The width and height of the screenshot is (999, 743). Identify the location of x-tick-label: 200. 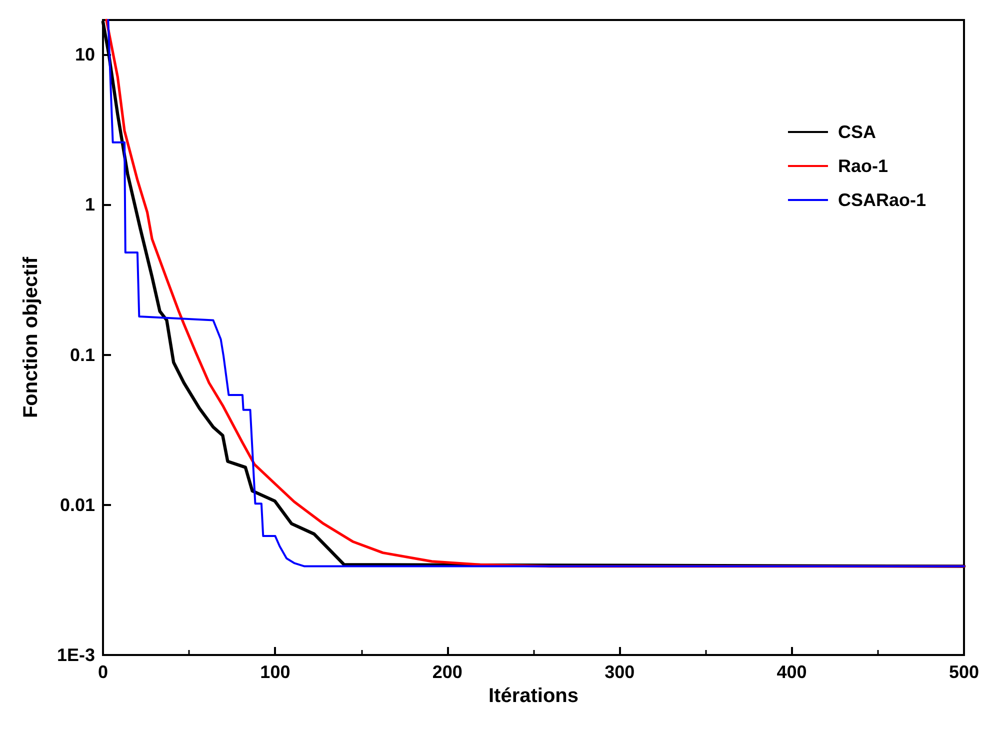
(447, 672).